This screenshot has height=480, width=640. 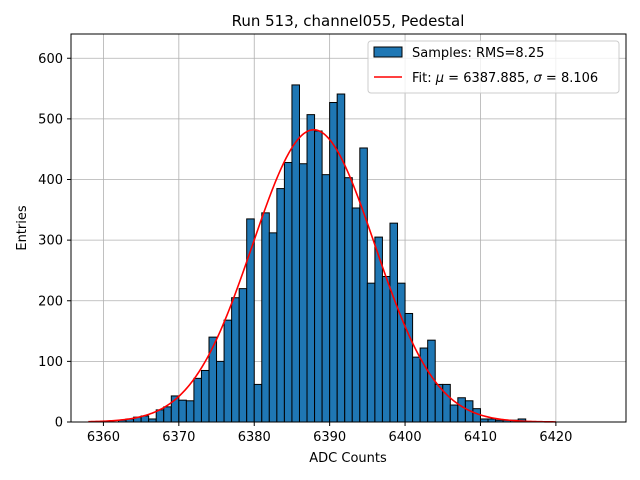 What do you see at coordinates (178, 437) in the screenshot?
I see `x-tick-label: 6370` at bounding box center [178, 437].